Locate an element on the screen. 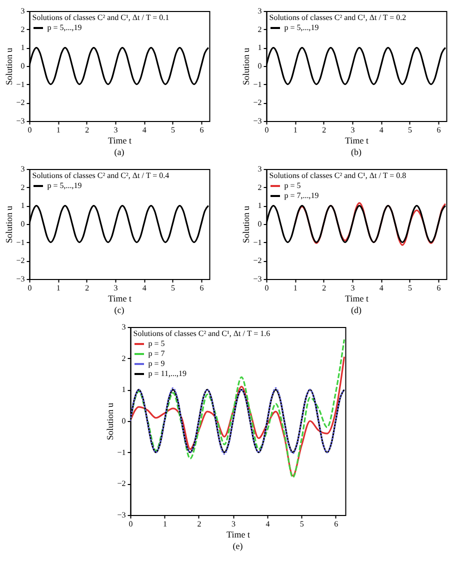 The height and width of the screenshot is (576, 470). text: (d) is located at coordinates (356, 310).